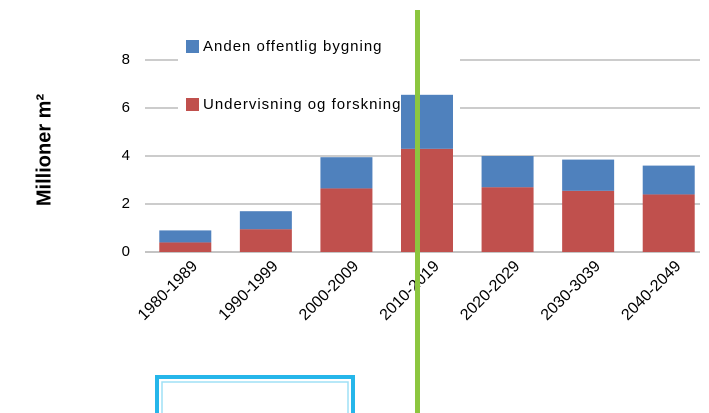  What do you see at coordinates (44, 150) in the screenshot?
I see `y-axis-title: Millioner m²` at bounding box center [44, 150].